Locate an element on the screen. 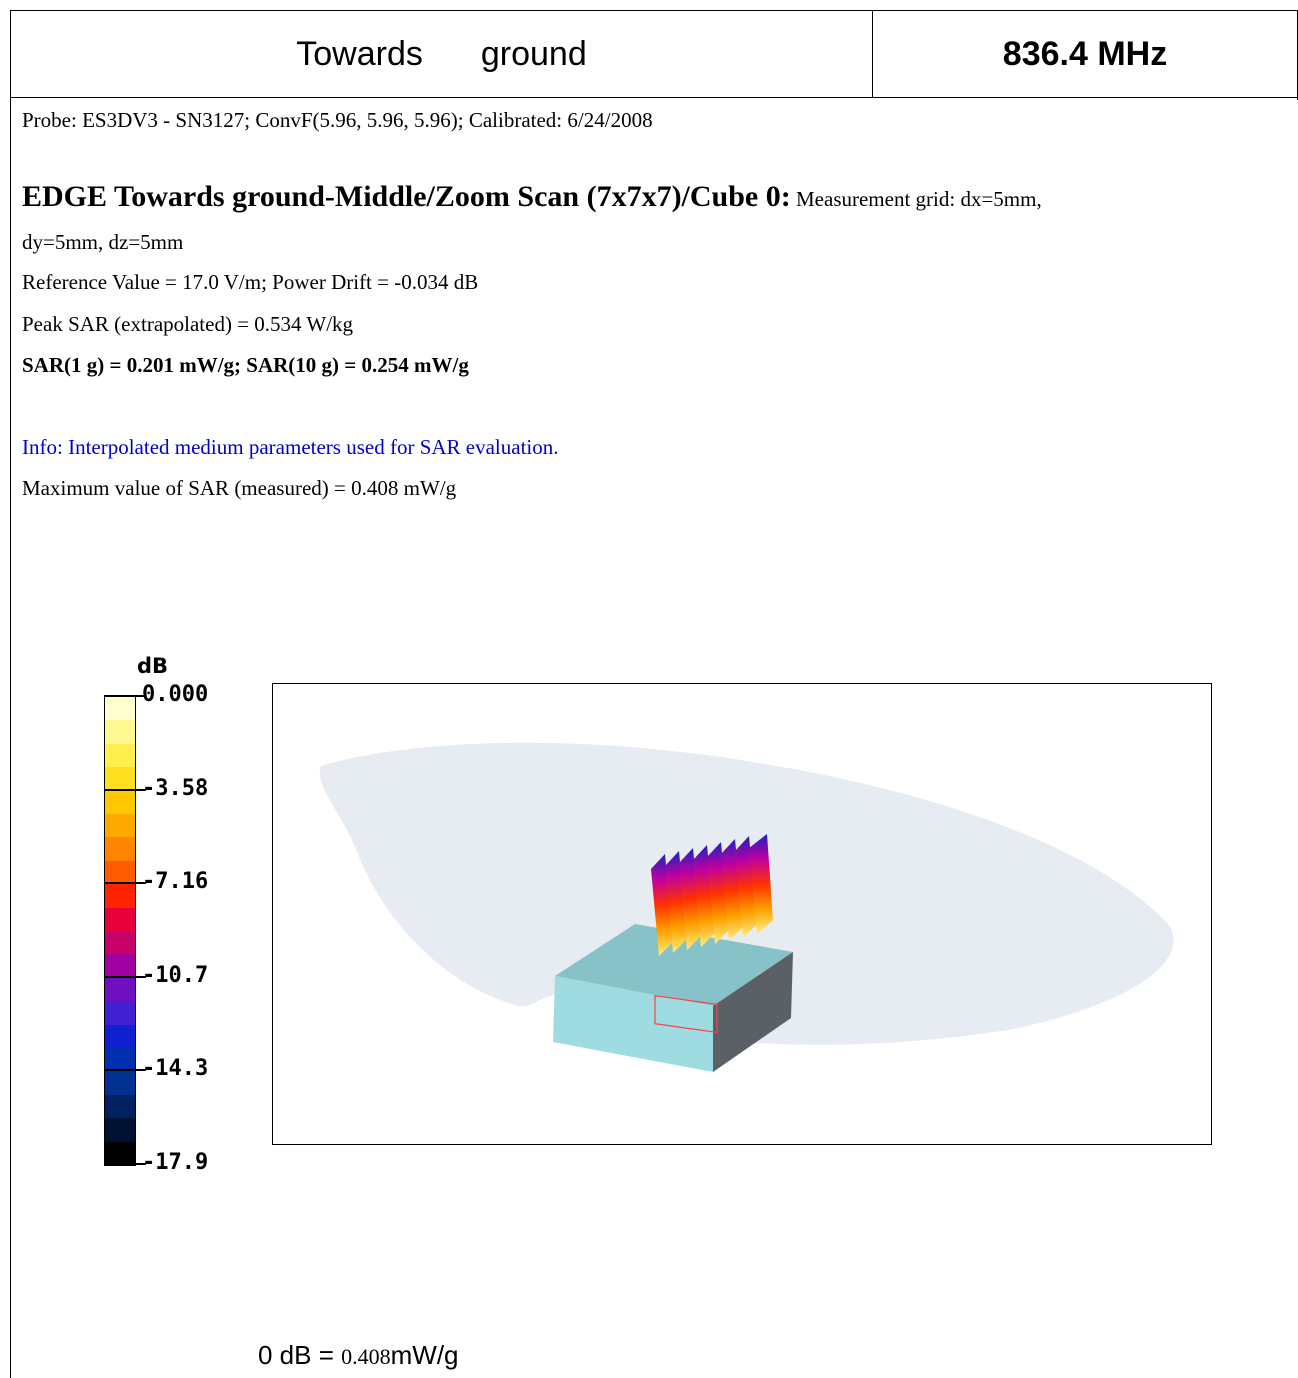  zero-db-reference: 0 dB = 0.408mW/g is located at coordinates (358, 1355).